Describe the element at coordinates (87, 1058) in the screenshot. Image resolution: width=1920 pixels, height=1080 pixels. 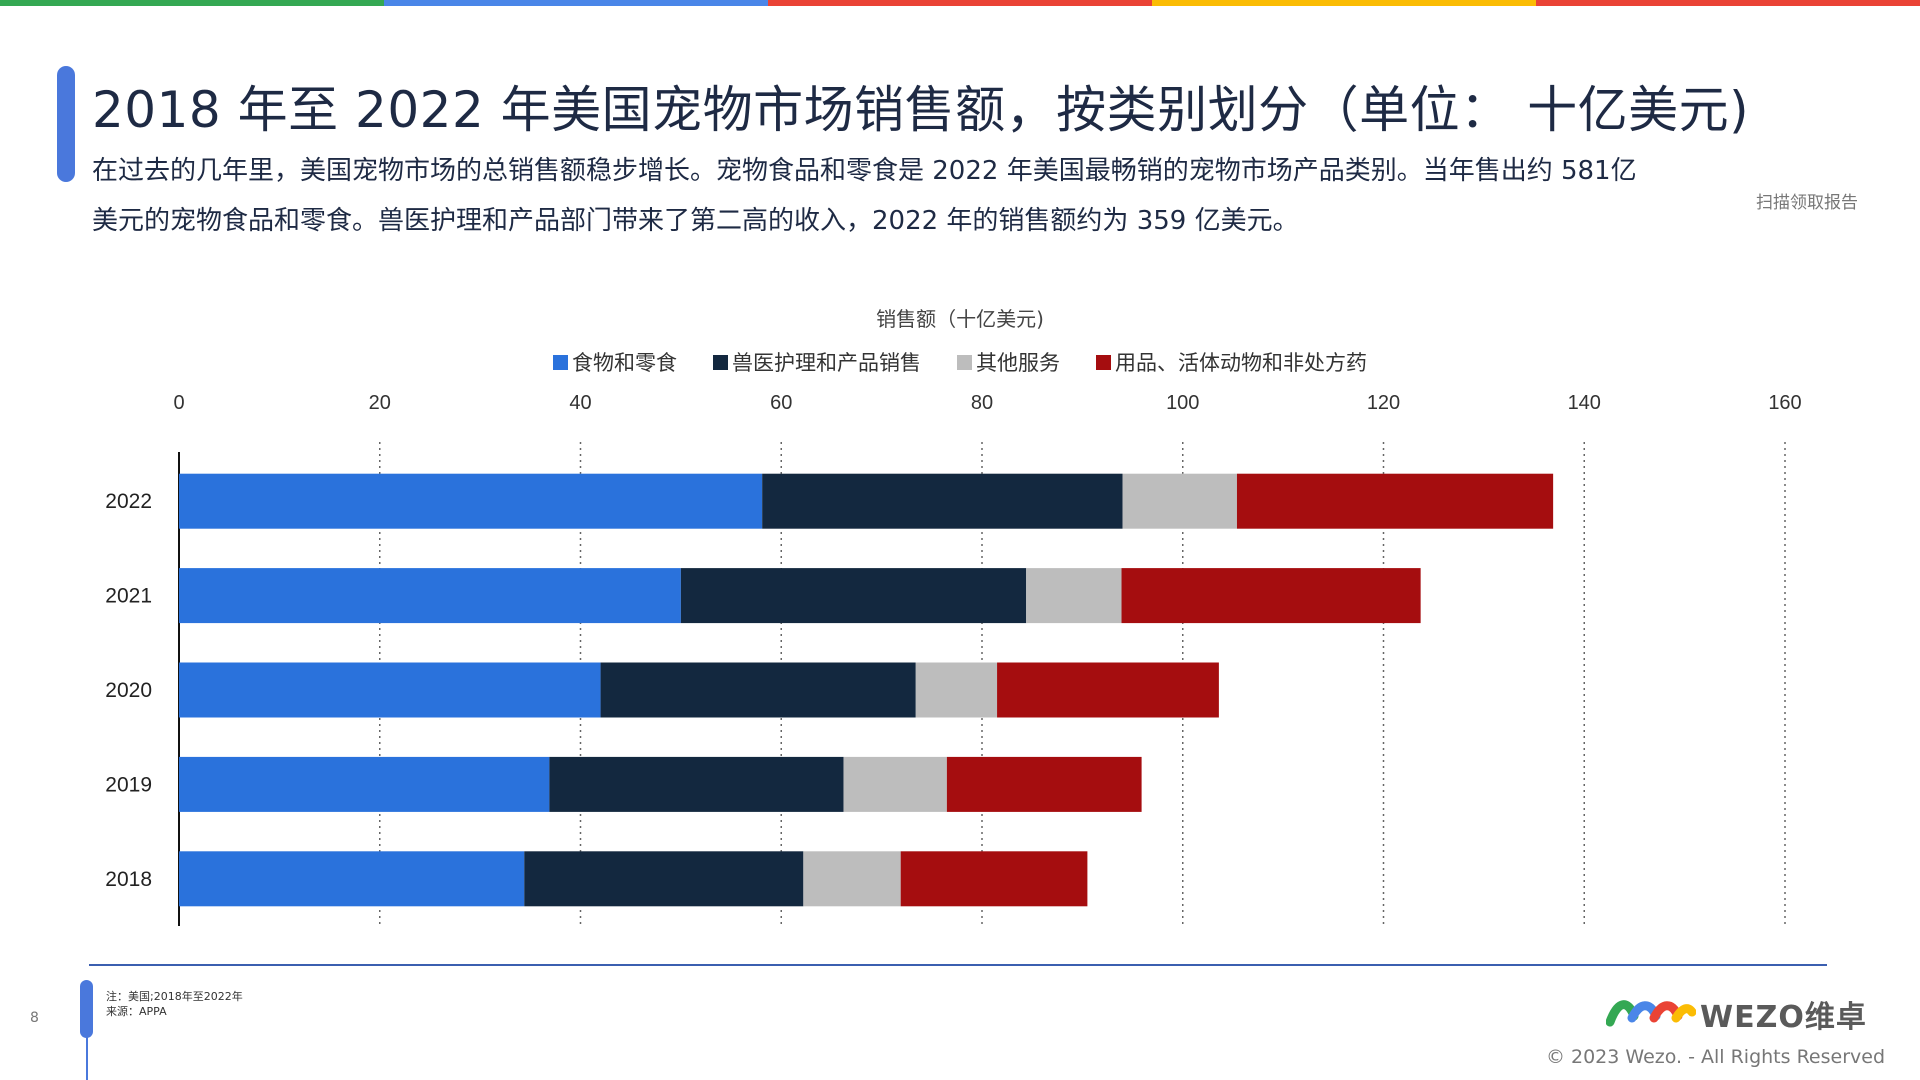
I see `footer-accent-line` at that location.